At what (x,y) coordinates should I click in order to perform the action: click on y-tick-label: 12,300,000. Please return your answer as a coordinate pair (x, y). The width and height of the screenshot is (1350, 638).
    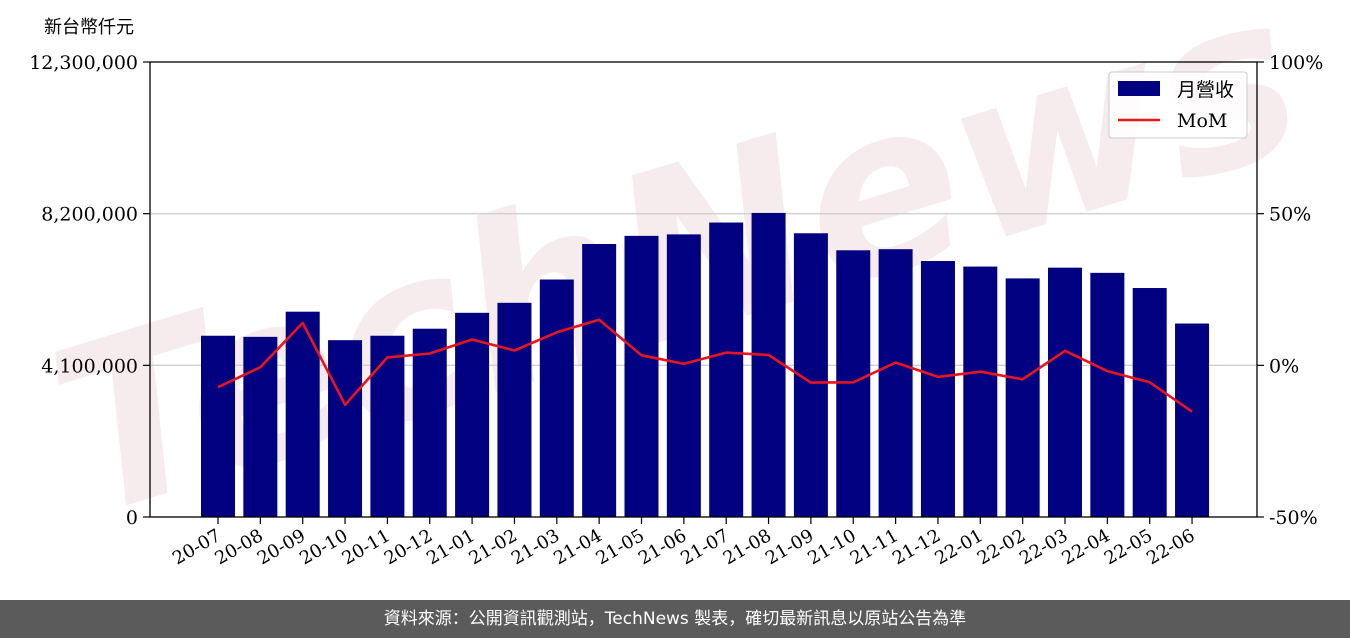
    Looking at the image, I should click on (83, 63).